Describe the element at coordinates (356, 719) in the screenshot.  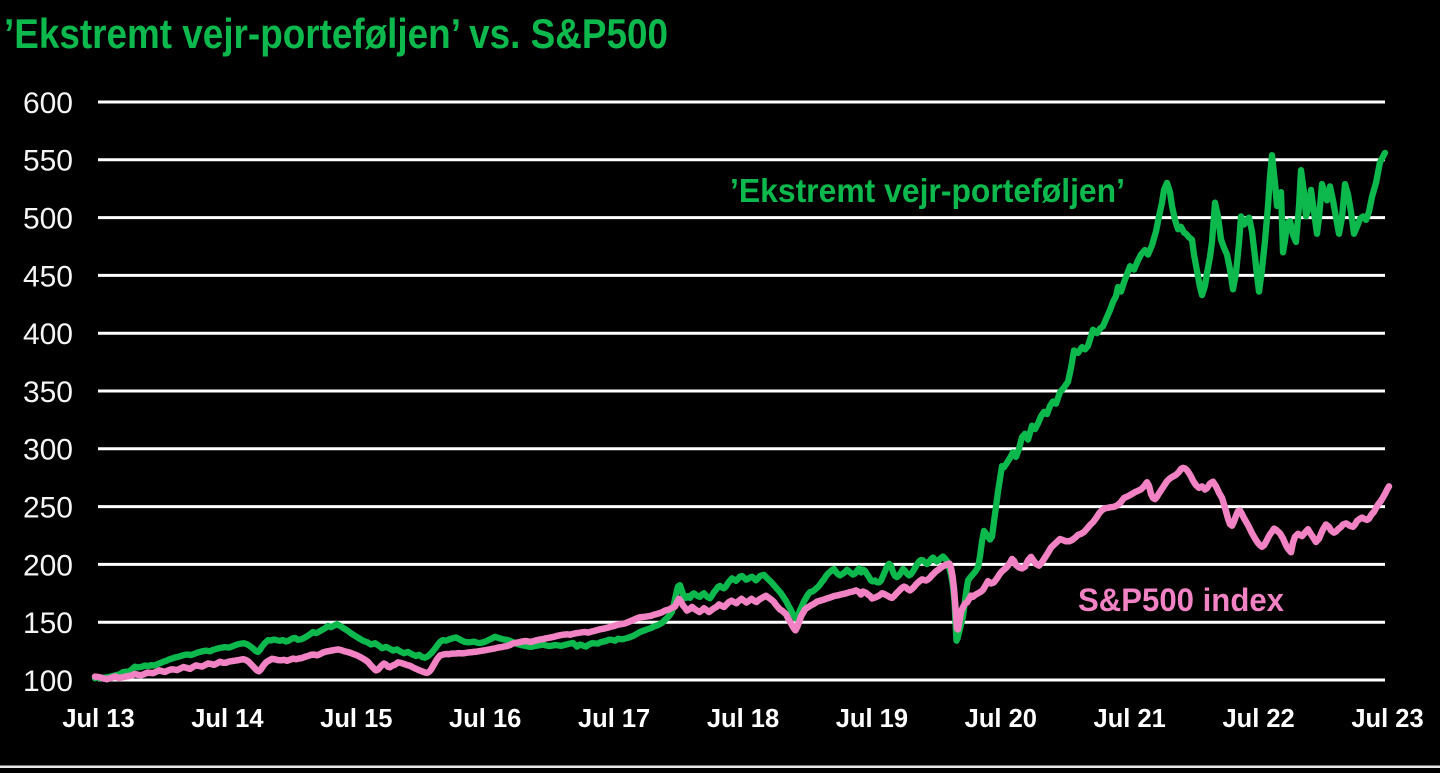
I see `svg-text: Jul 15` at that location.